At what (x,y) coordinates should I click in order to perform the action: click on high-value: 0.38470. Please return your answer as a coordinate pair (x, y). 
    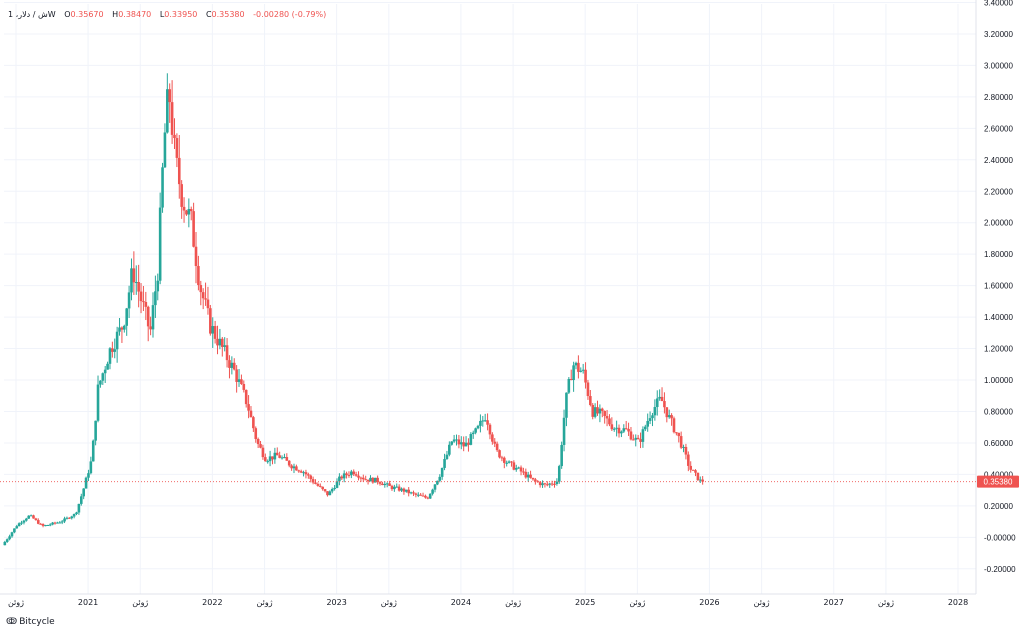
    Looking at the image, I should click on (135, 14).